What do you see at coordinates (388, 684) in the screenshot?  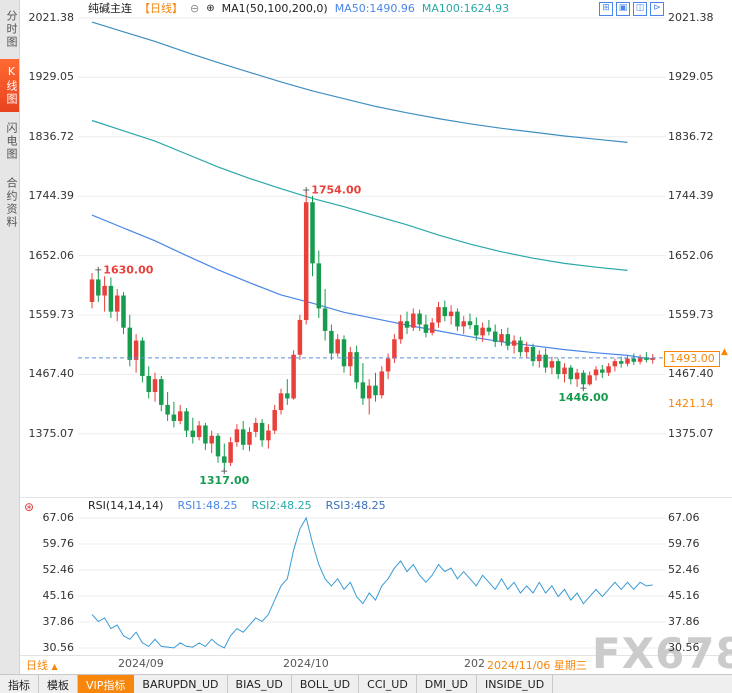 I see `tab-cci-ud: CCI_UD` at bounding box center [388, 684].